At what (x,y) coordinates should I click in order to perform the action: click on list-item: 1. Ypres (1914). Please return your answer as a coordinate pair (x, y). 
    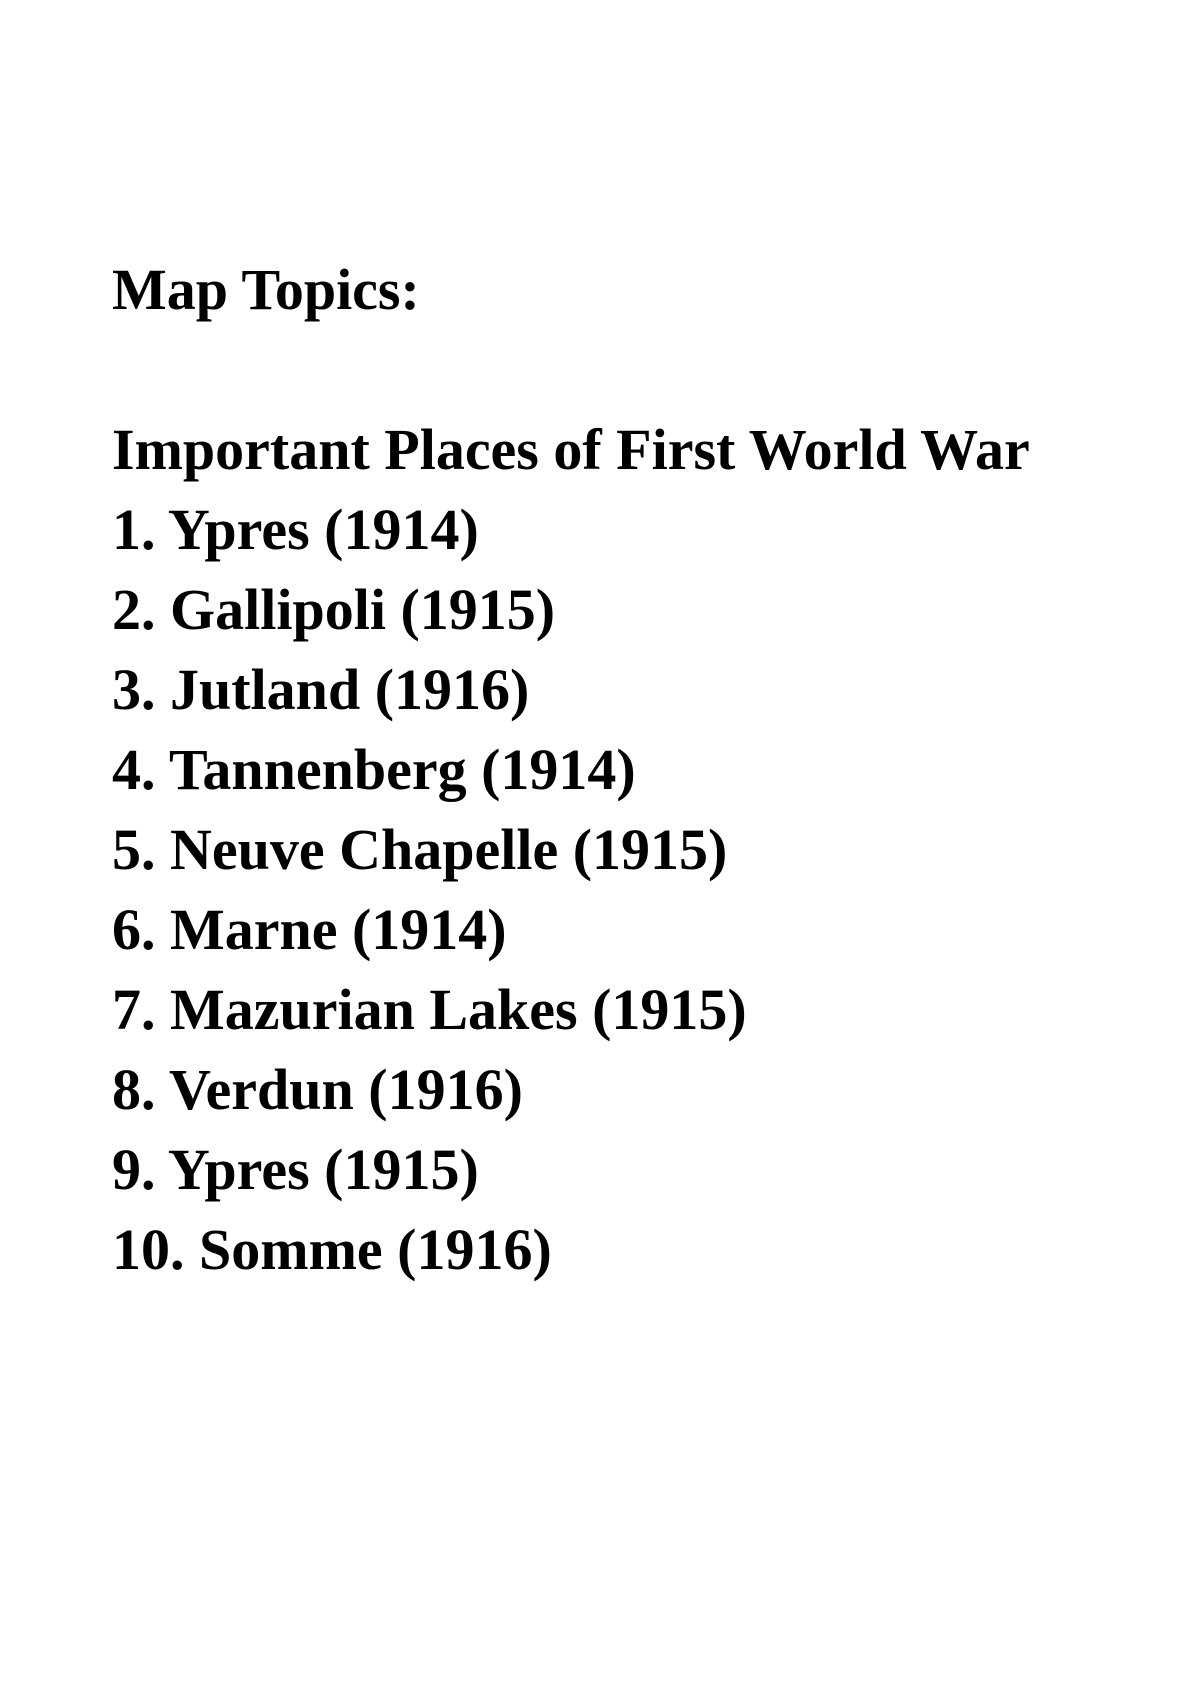
    Looking at the image, I should click on (295, 529).